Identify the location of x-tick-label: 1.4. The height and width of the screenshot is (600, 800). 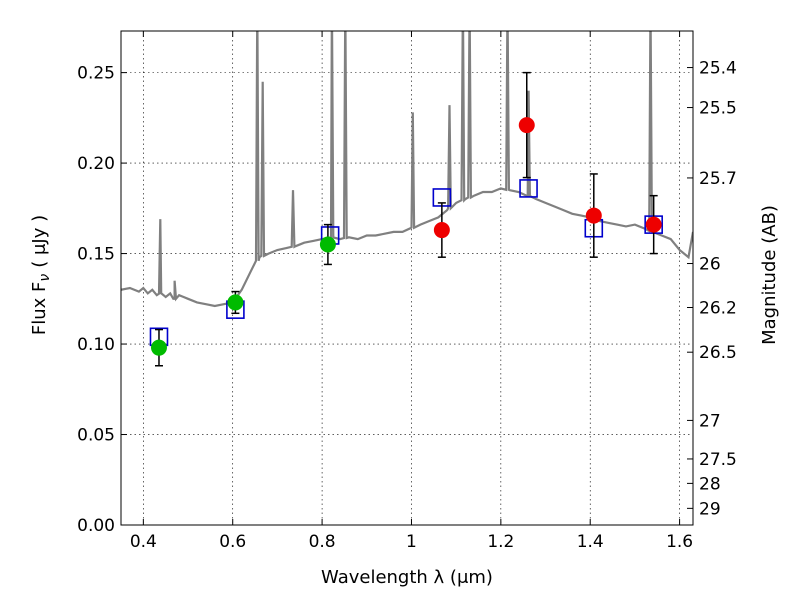
(590, 542).